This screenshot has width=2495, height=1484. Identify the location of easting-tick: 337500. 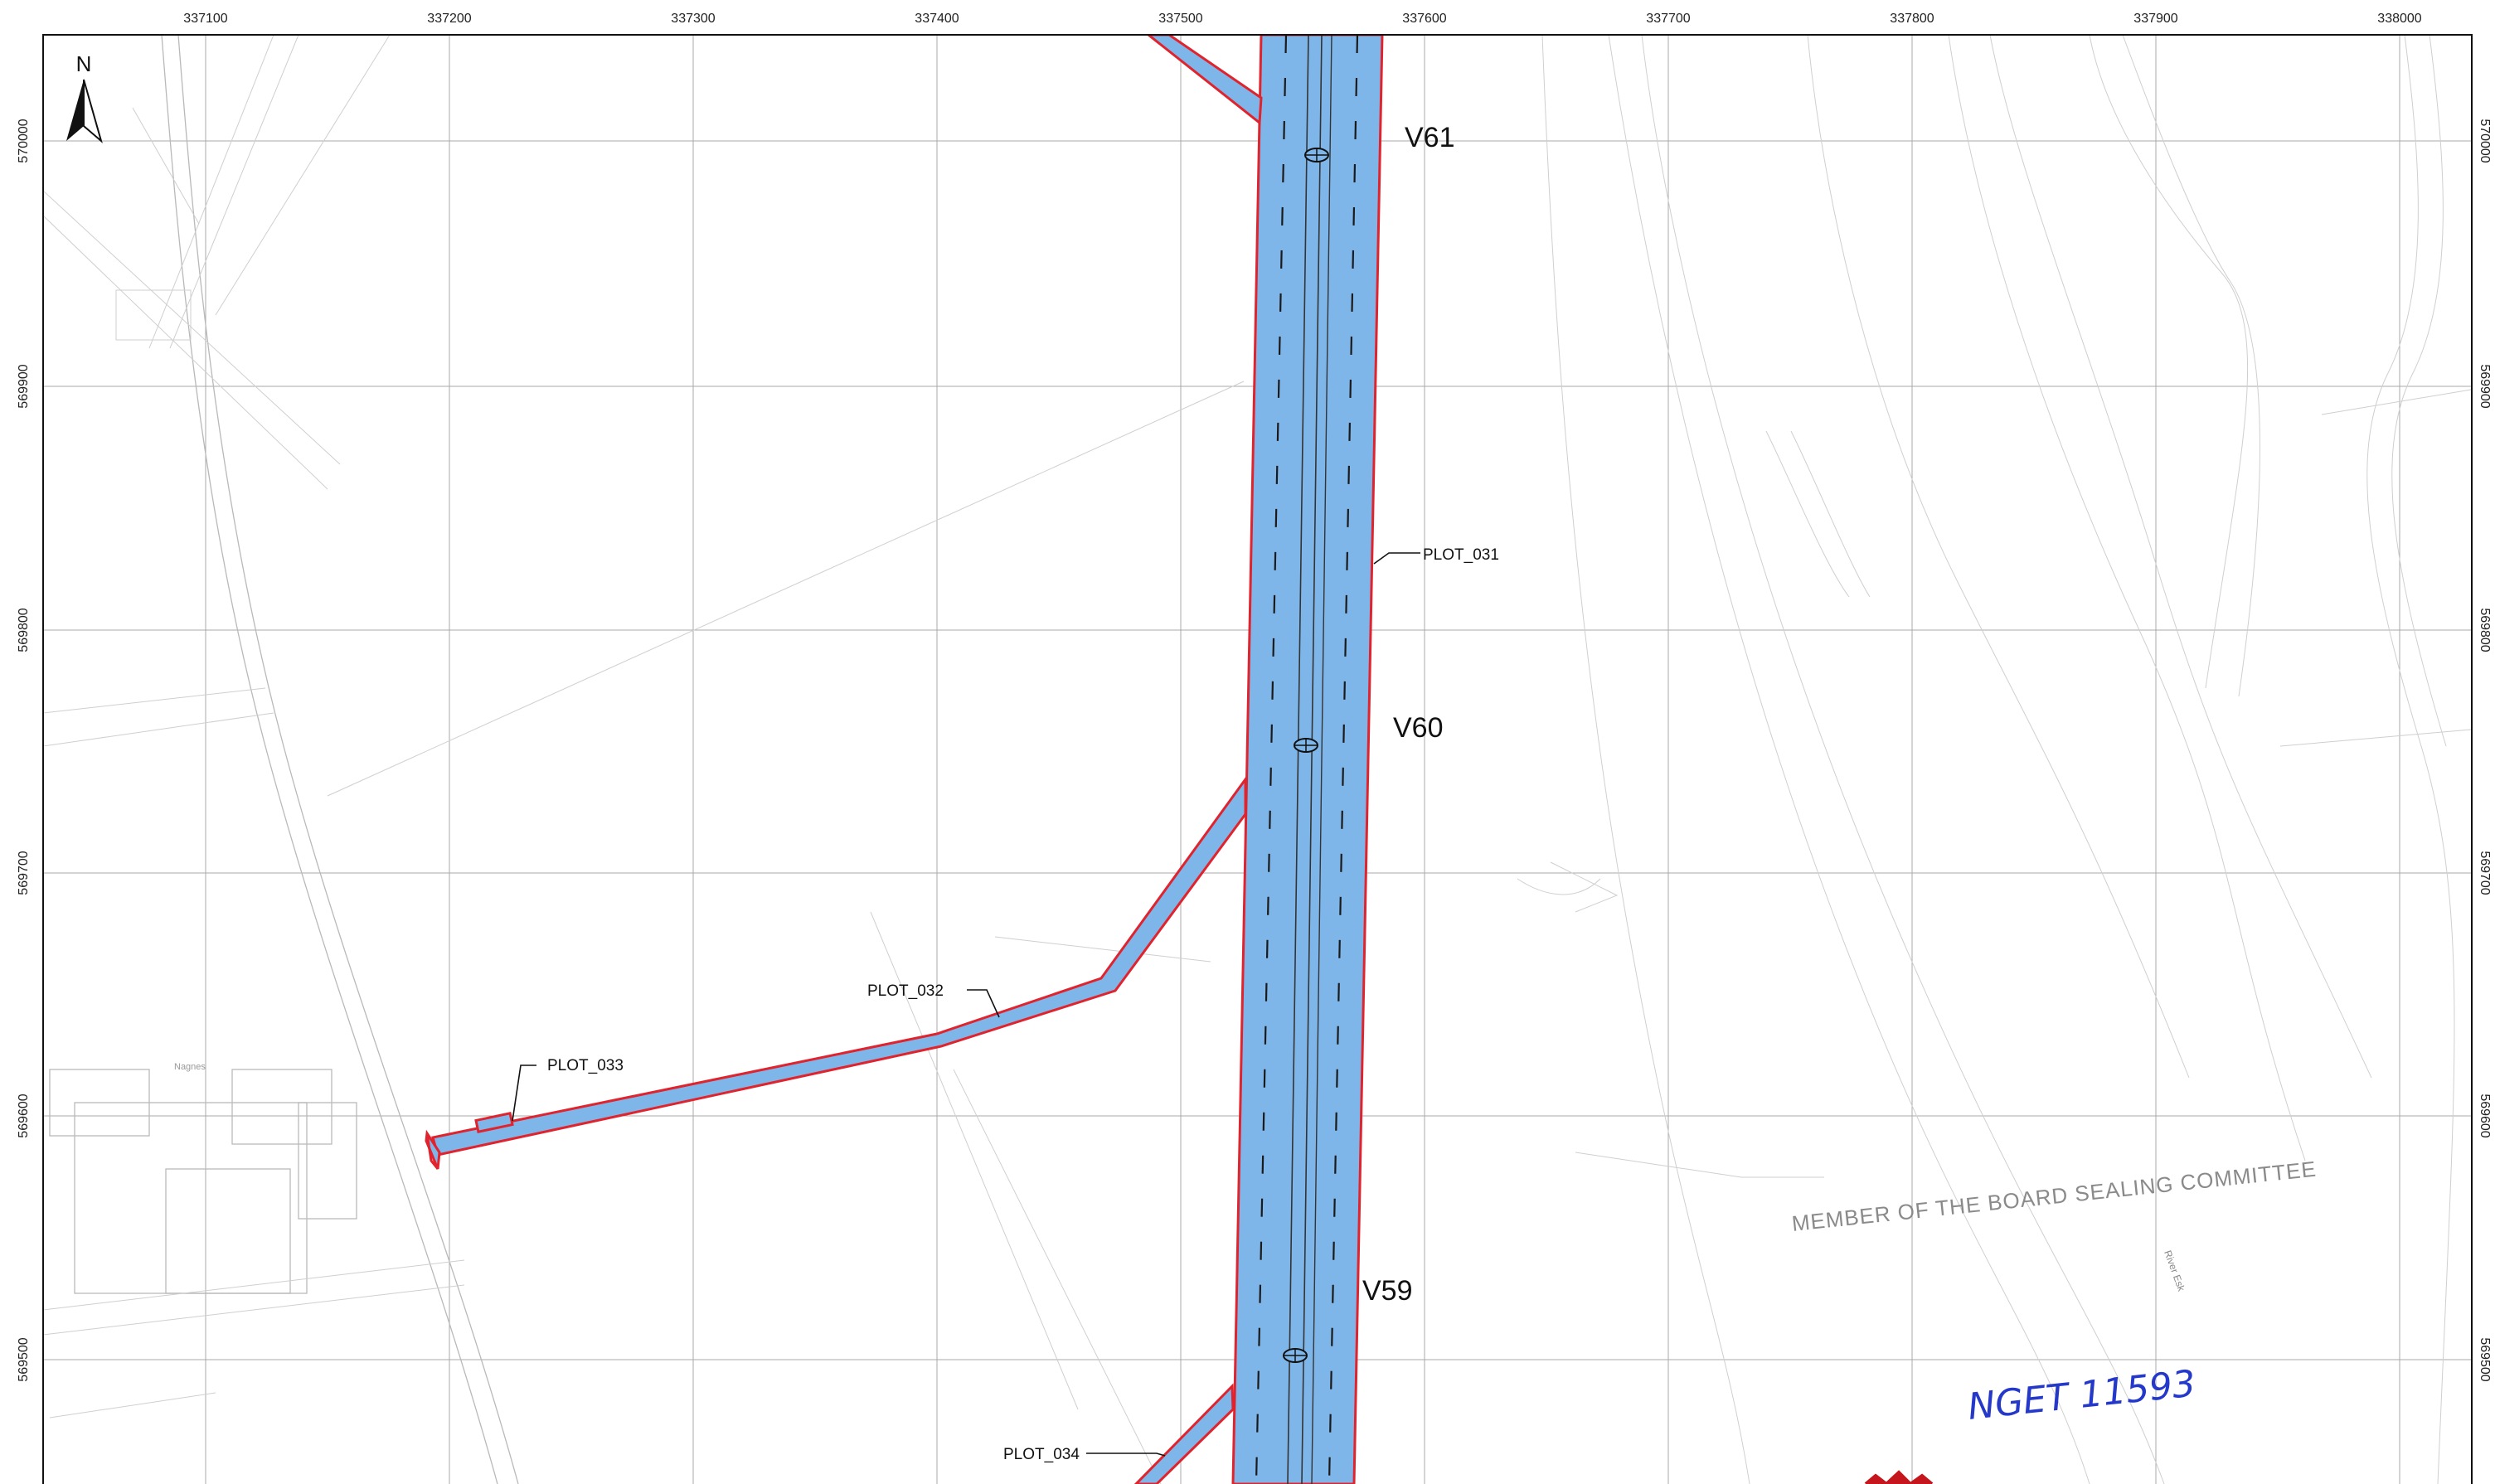
(1180, 19).